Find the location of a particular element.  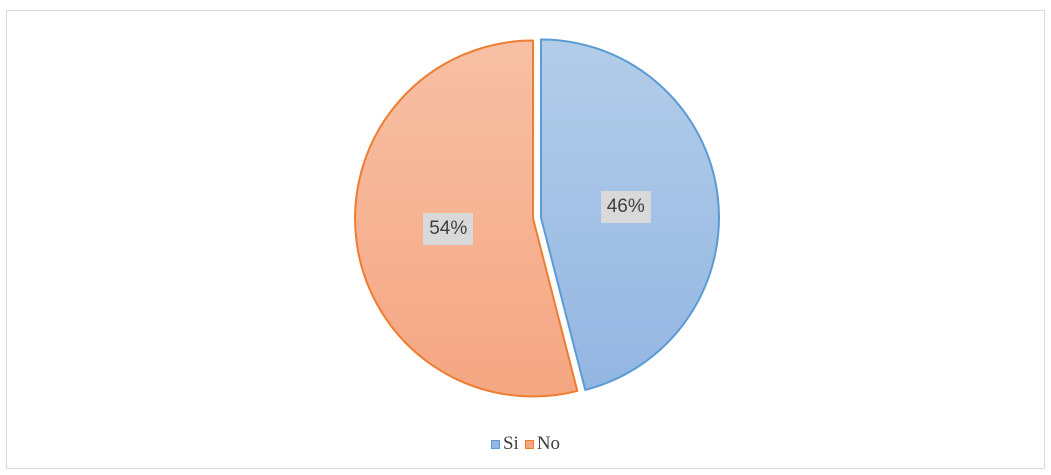

legend-item-si: Si is located at coordinates (504, 444).